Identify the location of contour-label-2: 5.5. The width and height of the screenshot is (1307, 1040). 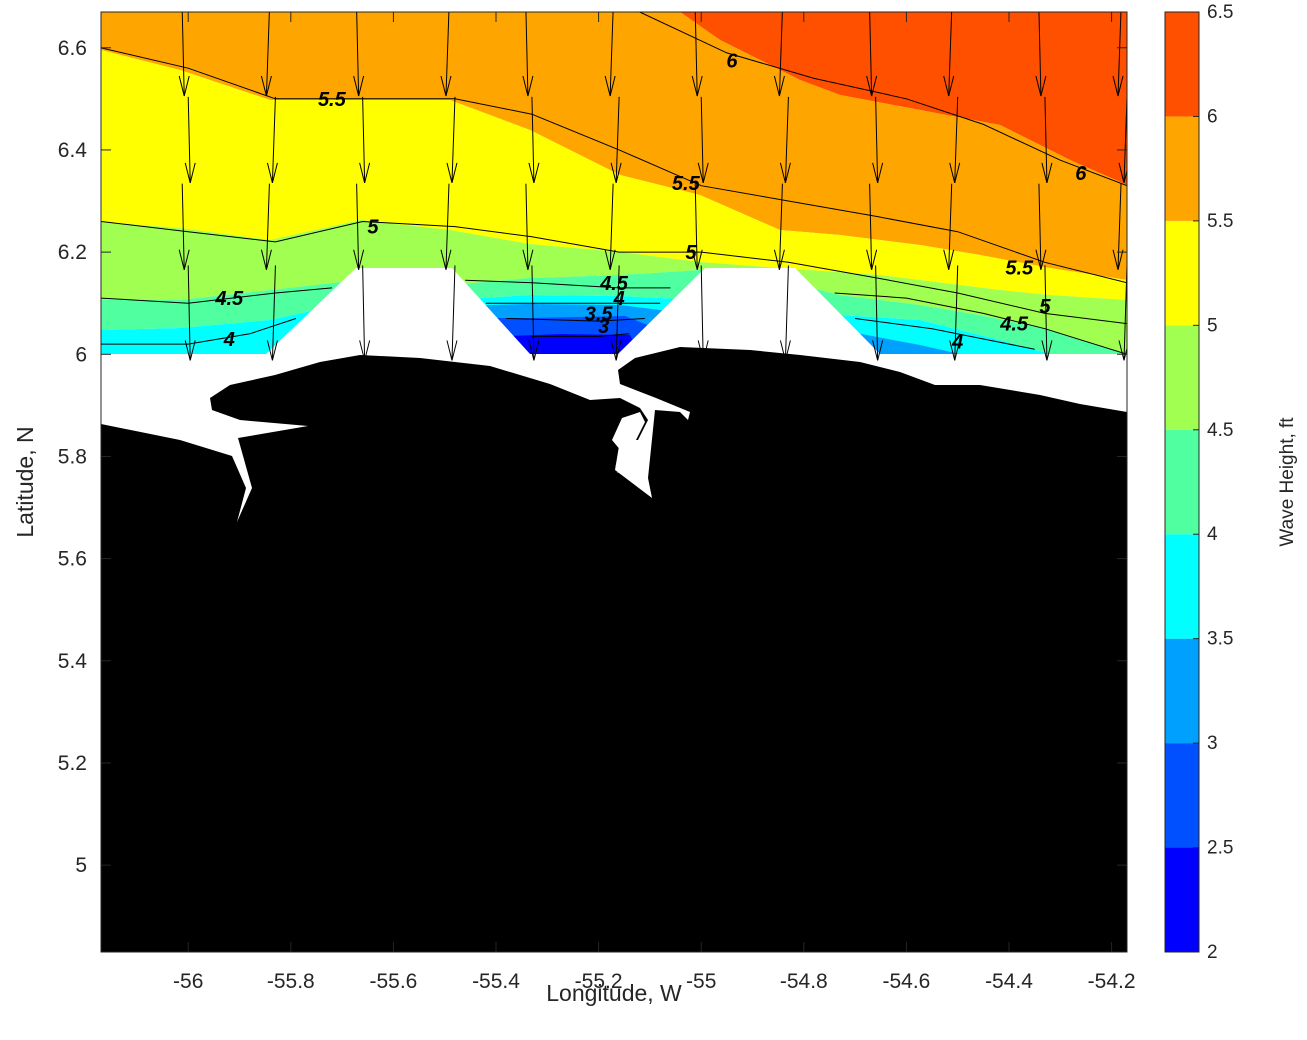
(332, 100).